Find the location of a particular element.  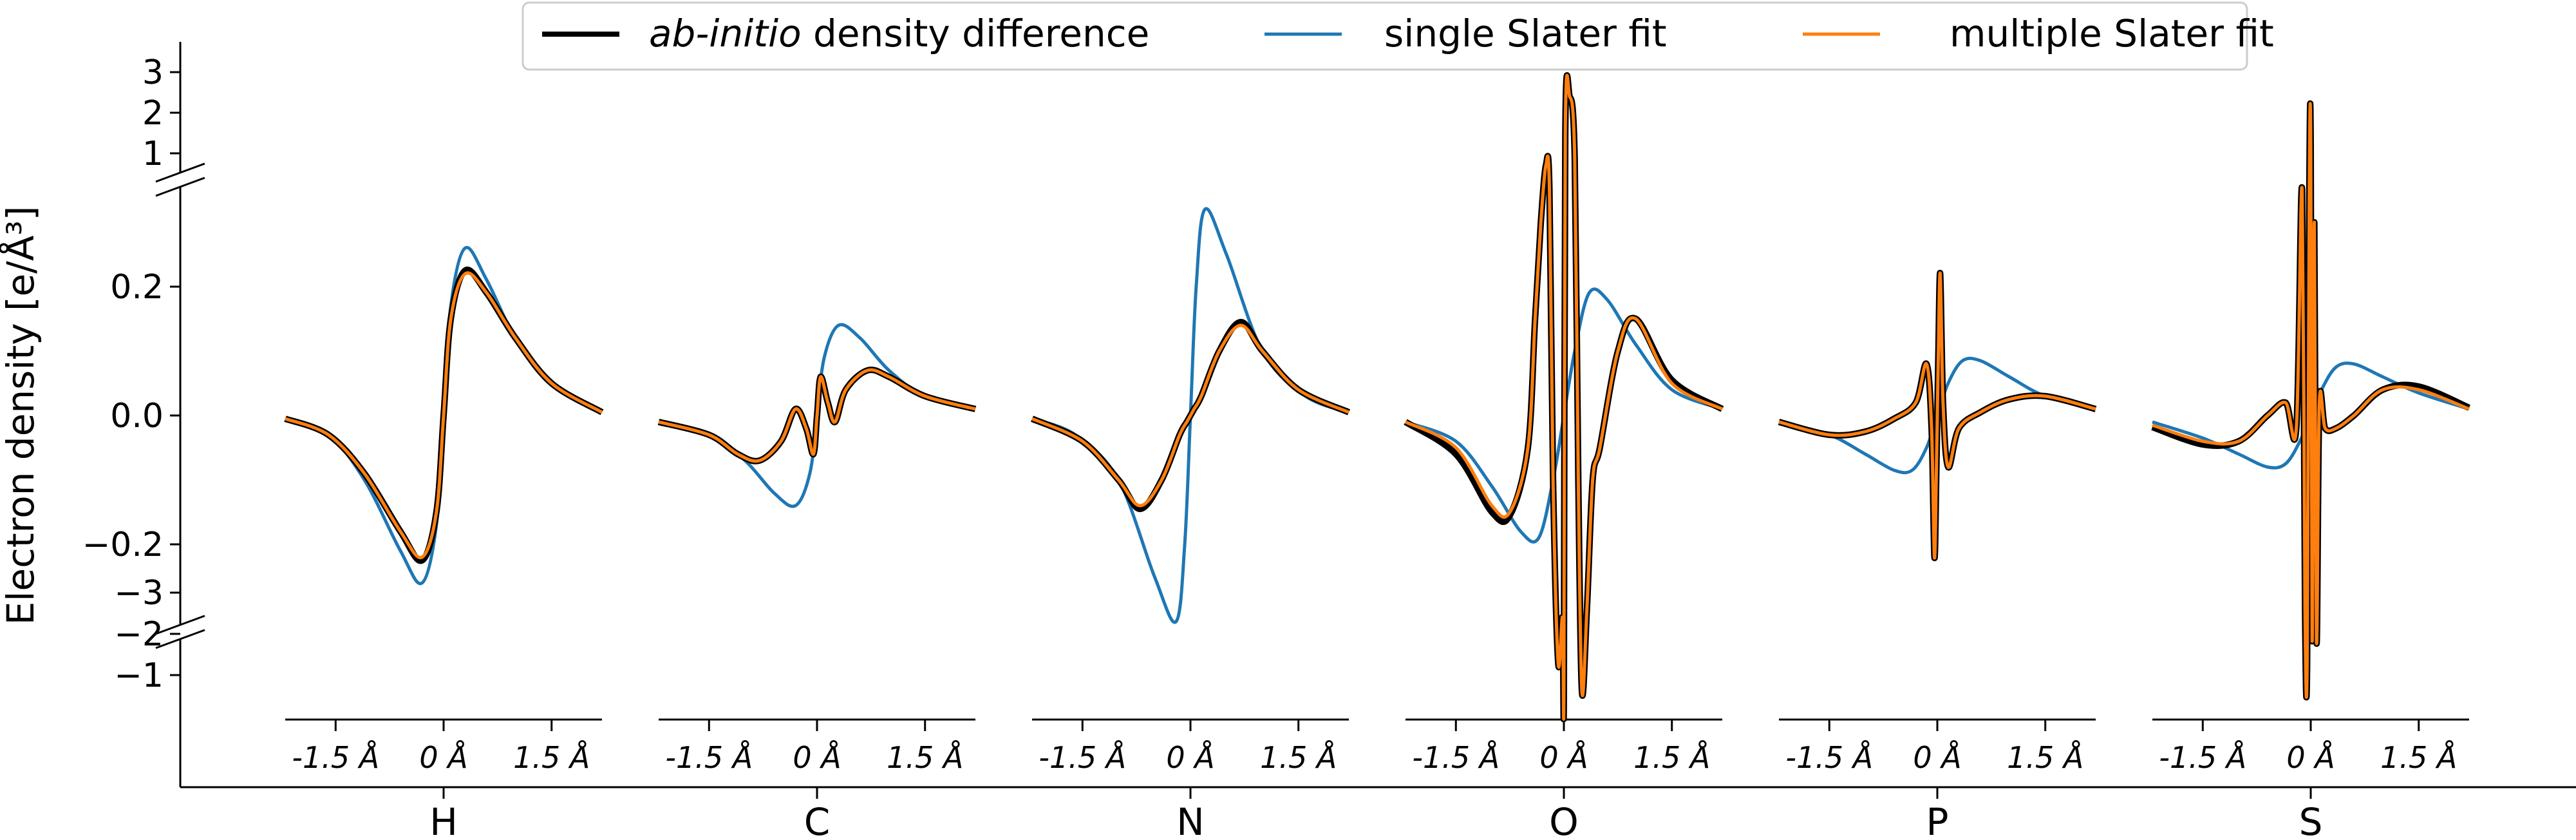

panel-label: C is located at coordinates (817, 818).